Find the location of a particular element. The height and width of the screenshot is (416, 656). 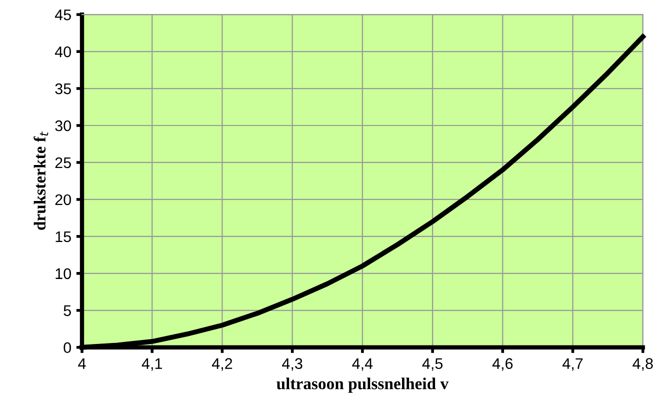

x-tick-label: 4,6 is located at coordinates (502, 364).